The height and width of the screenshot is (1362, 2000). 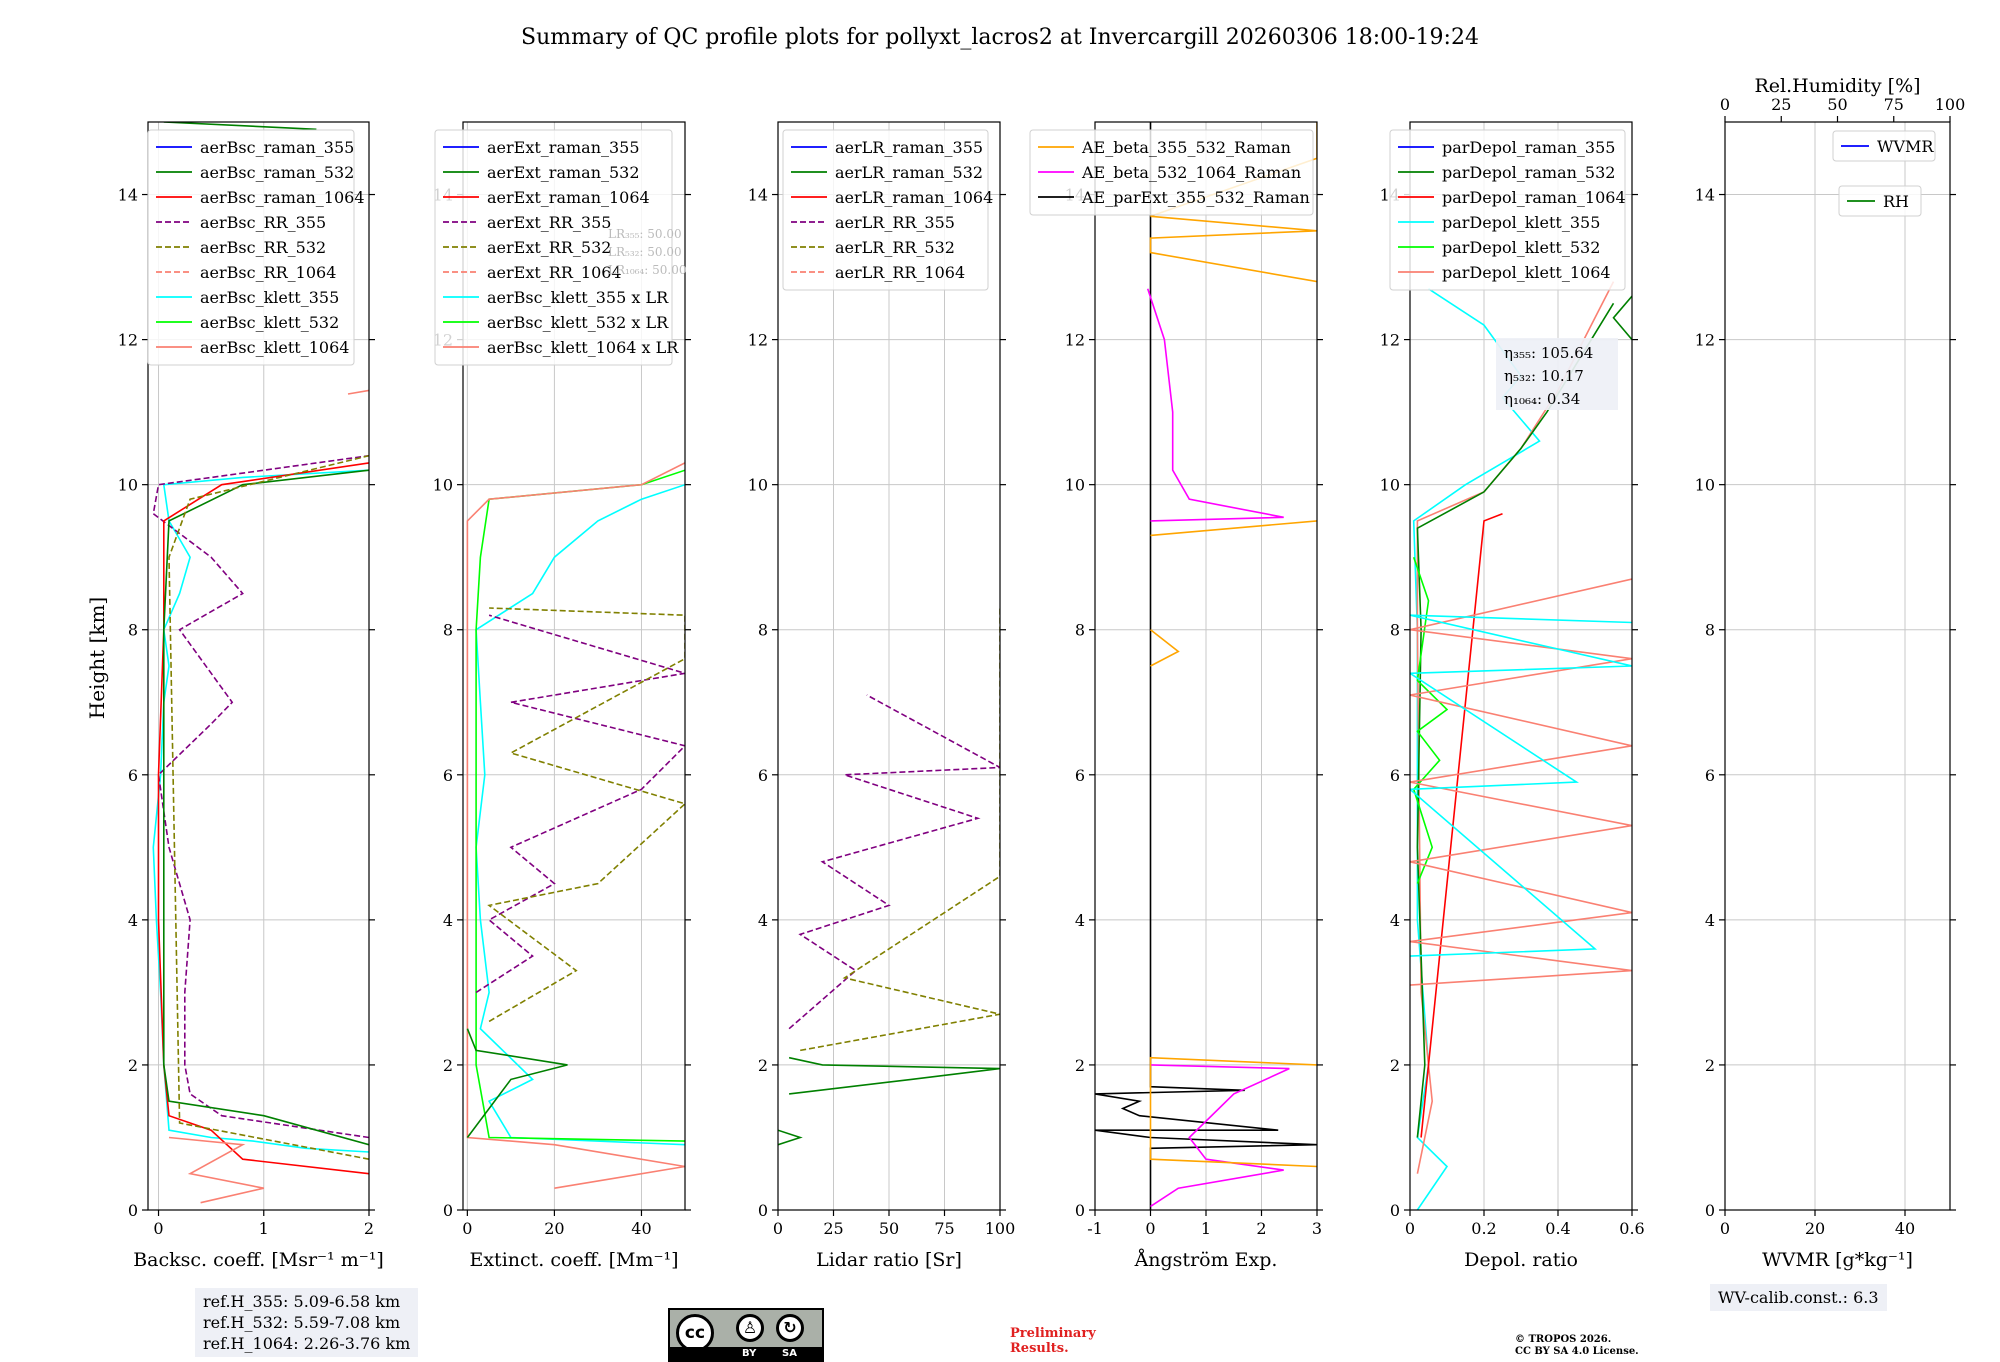 I want to click on copyright-line-1: © TROPOS 2026., so click(x=1563, y=1339).